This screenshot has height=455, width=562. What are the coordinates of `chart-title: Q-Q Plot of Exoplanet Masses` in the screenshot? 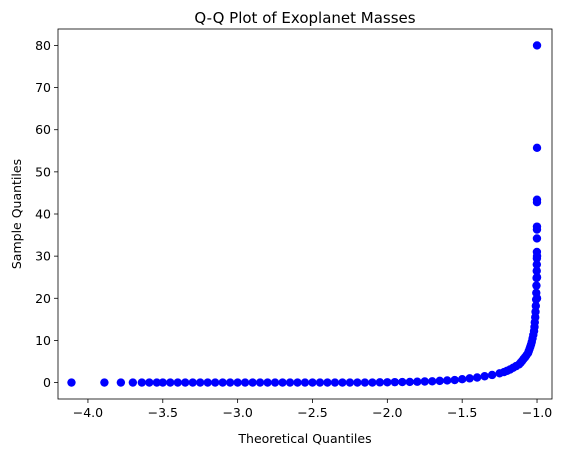 It's located at (304, 18).